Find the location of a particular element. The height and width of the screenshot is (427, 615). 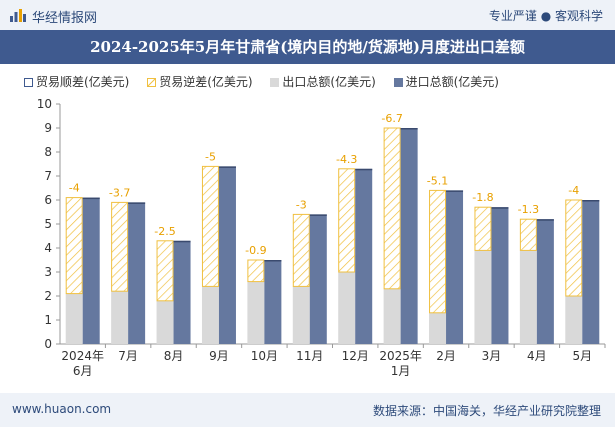

legend-item-deficit: 贸易逆差(亿美元) is located at coordinates (200, 81).